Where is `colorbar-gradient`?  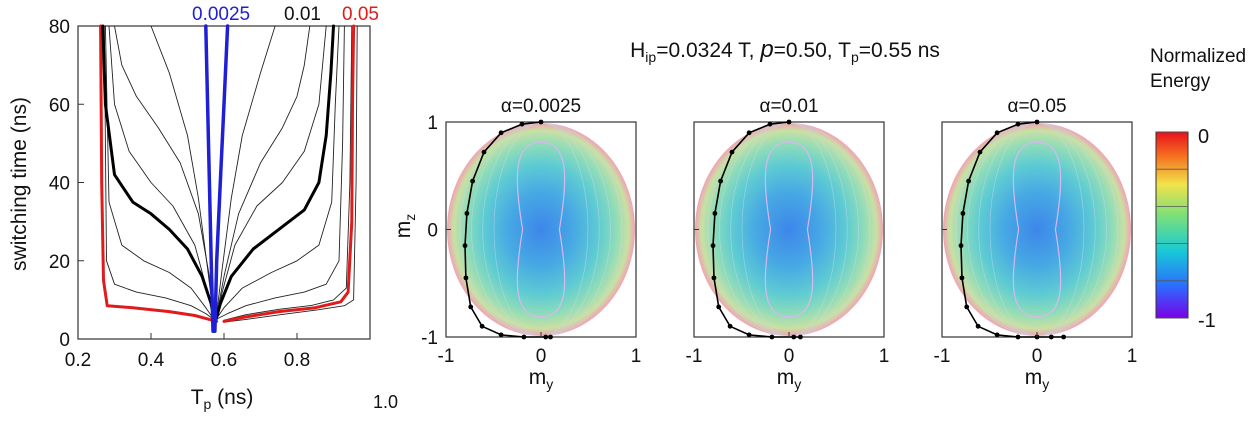 colorbar-gradient is located at coordinates (1172, 225).